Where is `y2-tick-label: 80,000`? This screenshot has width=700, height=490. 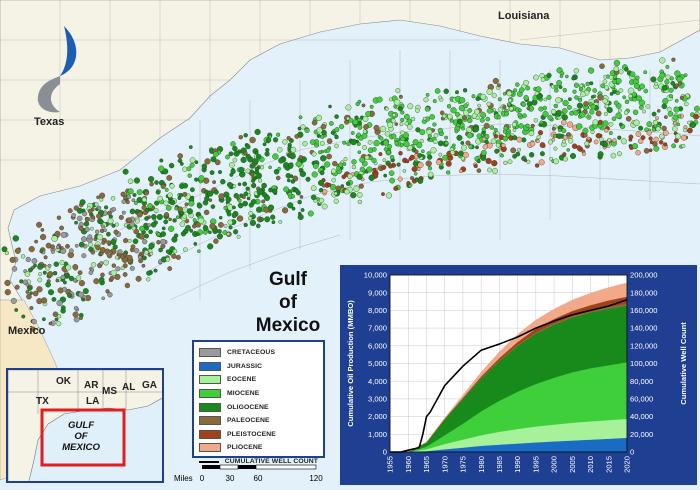
y2-tick-label: 80,000 is located at coordinates (641, 381).